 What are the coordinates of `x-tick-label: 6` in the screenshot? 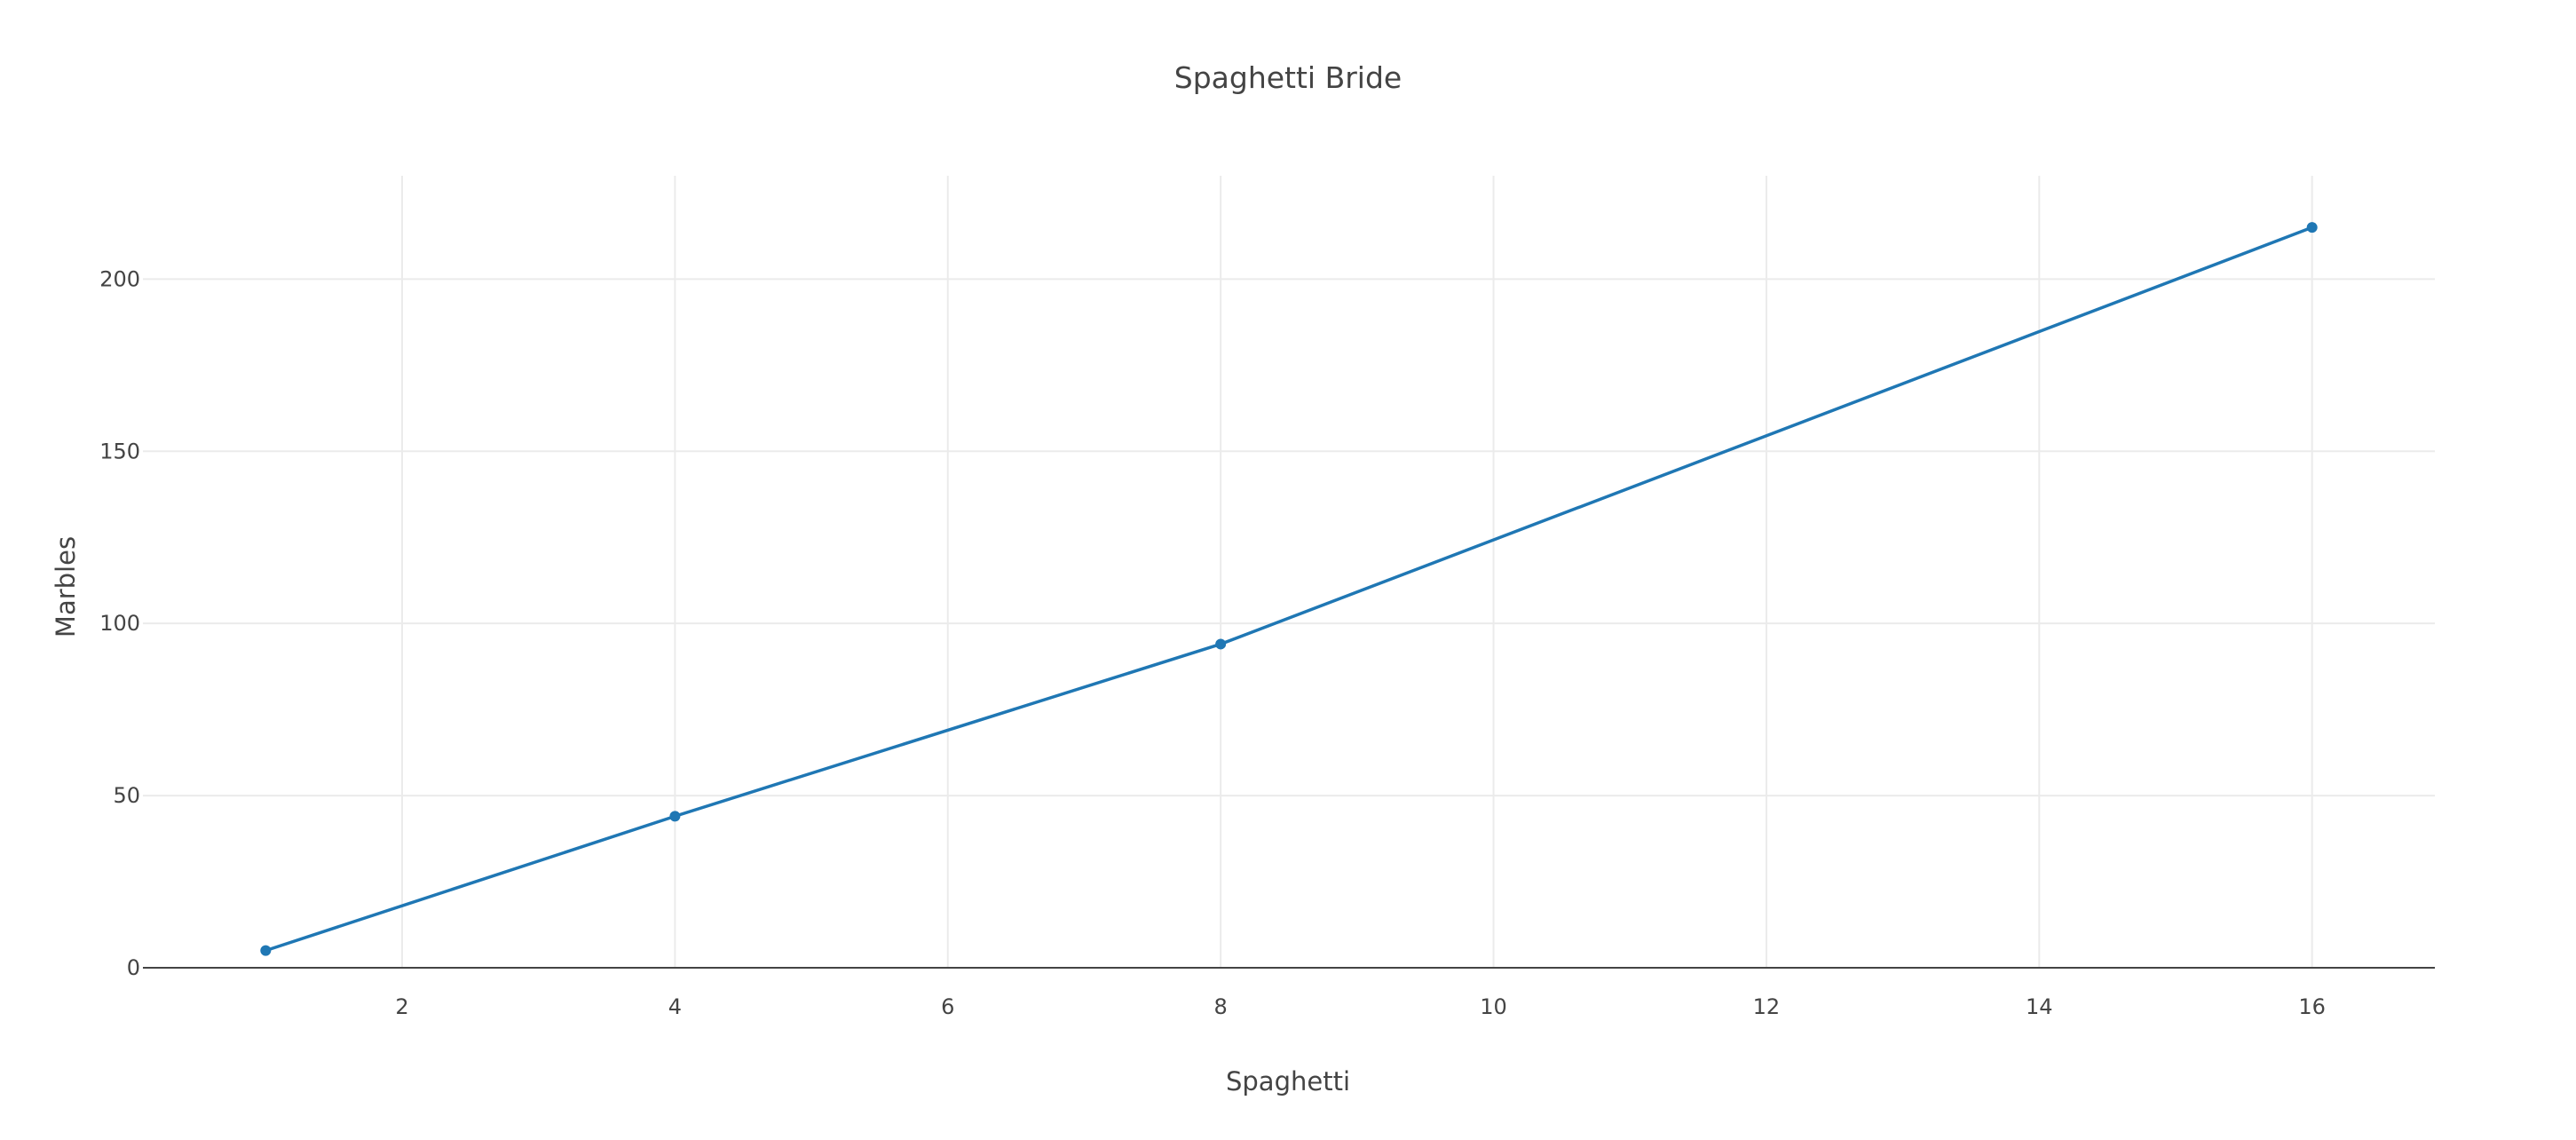 It's located at (947, 1006).